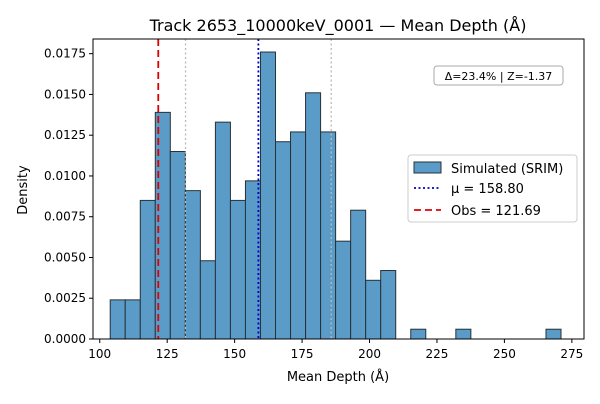  I want to click on stats-annotation: Δ=23.4% | Z=-1.37, so click(498, 75).